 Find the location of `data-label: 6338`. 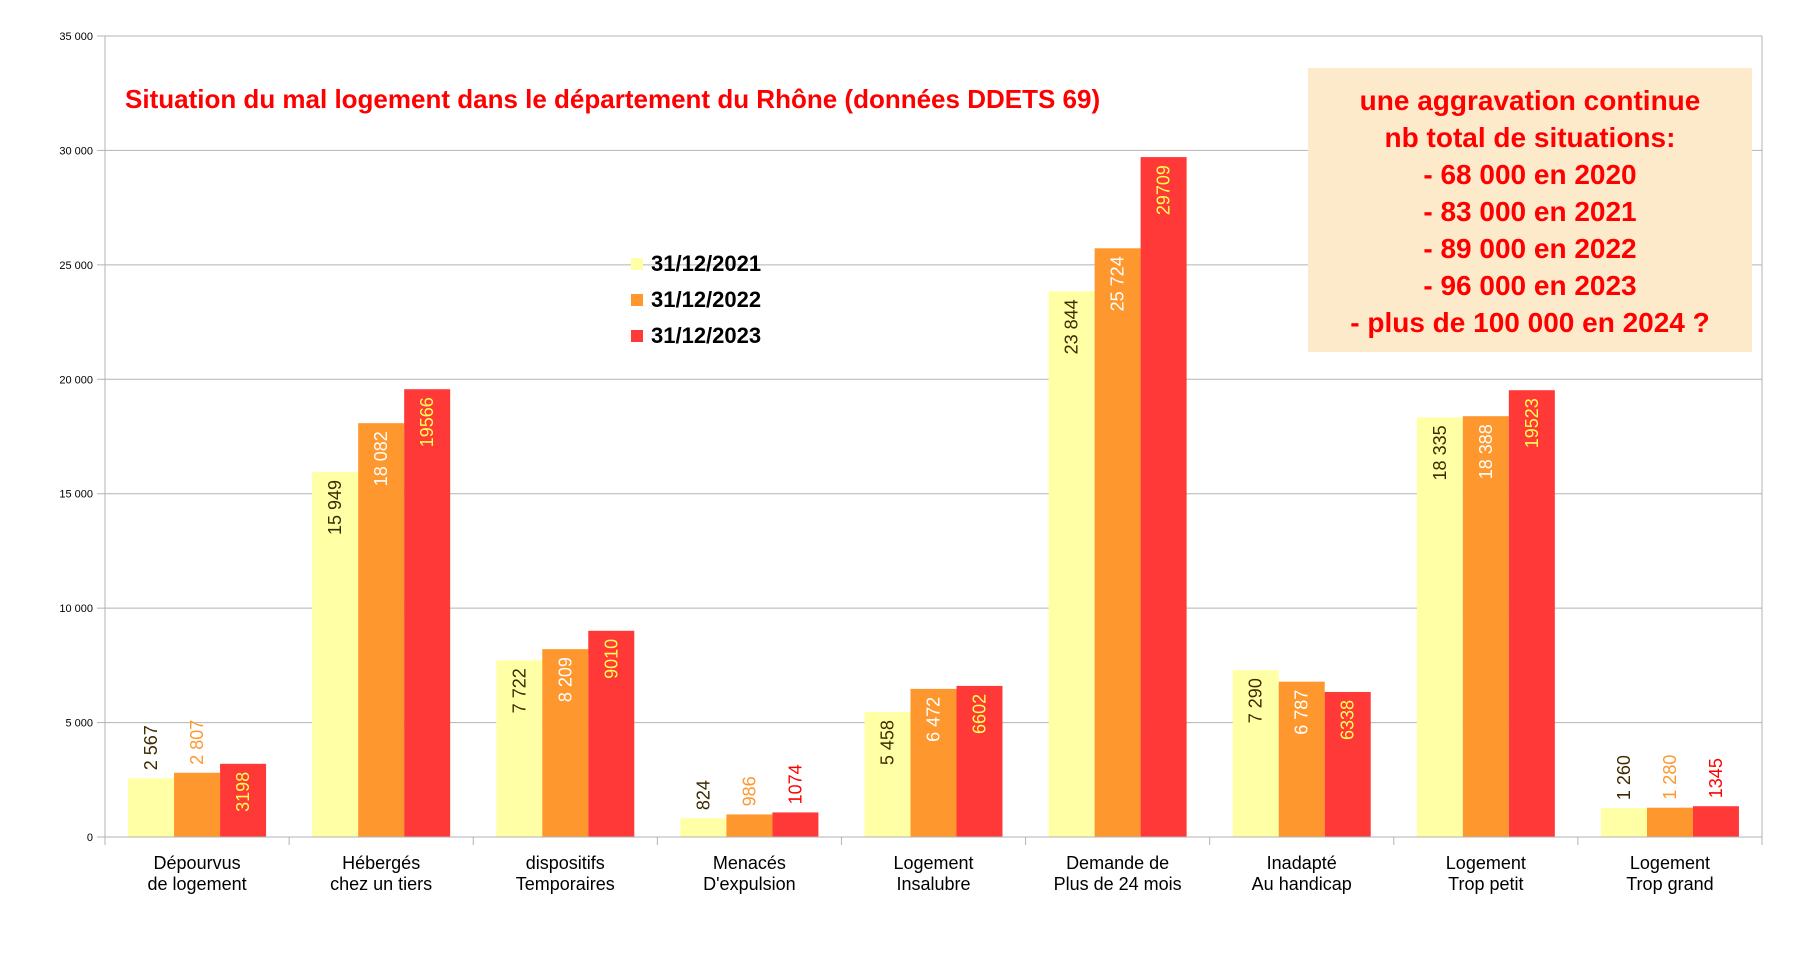

data-label: 6338 is located at coordinates (1348, 720).